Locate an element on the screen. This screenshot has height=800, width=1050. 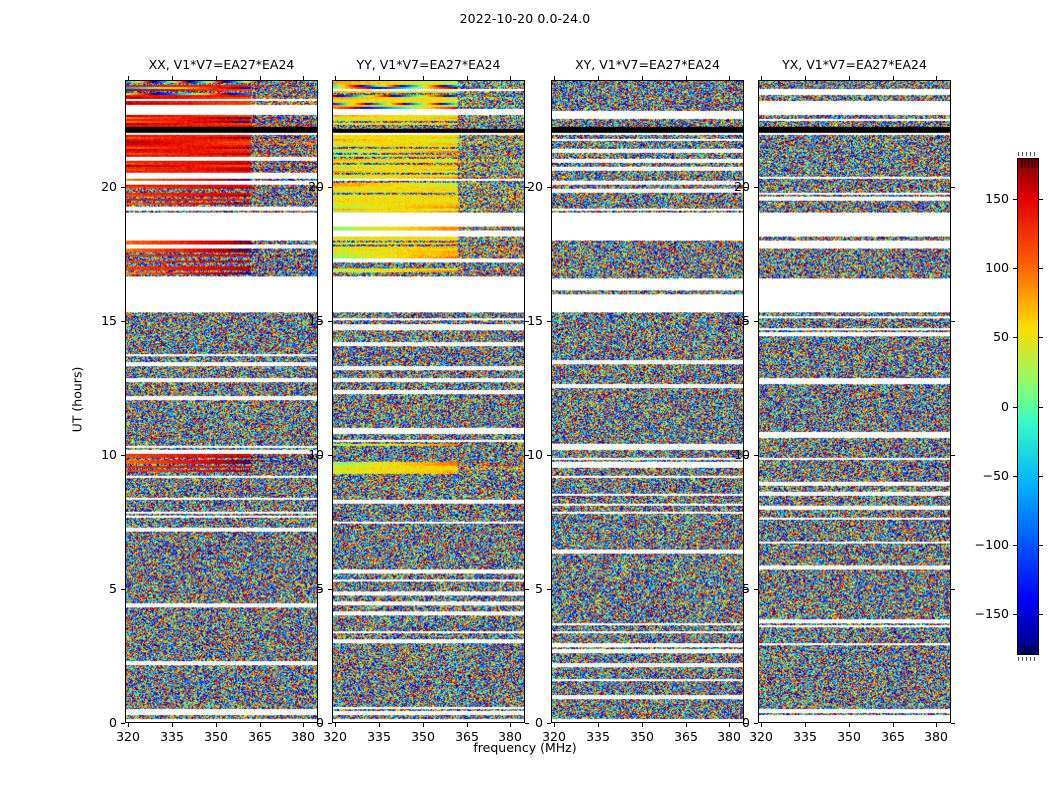
panel-title-yx: YX, V1*V7=EA27*EA24 is located at coordinates (854, 64).